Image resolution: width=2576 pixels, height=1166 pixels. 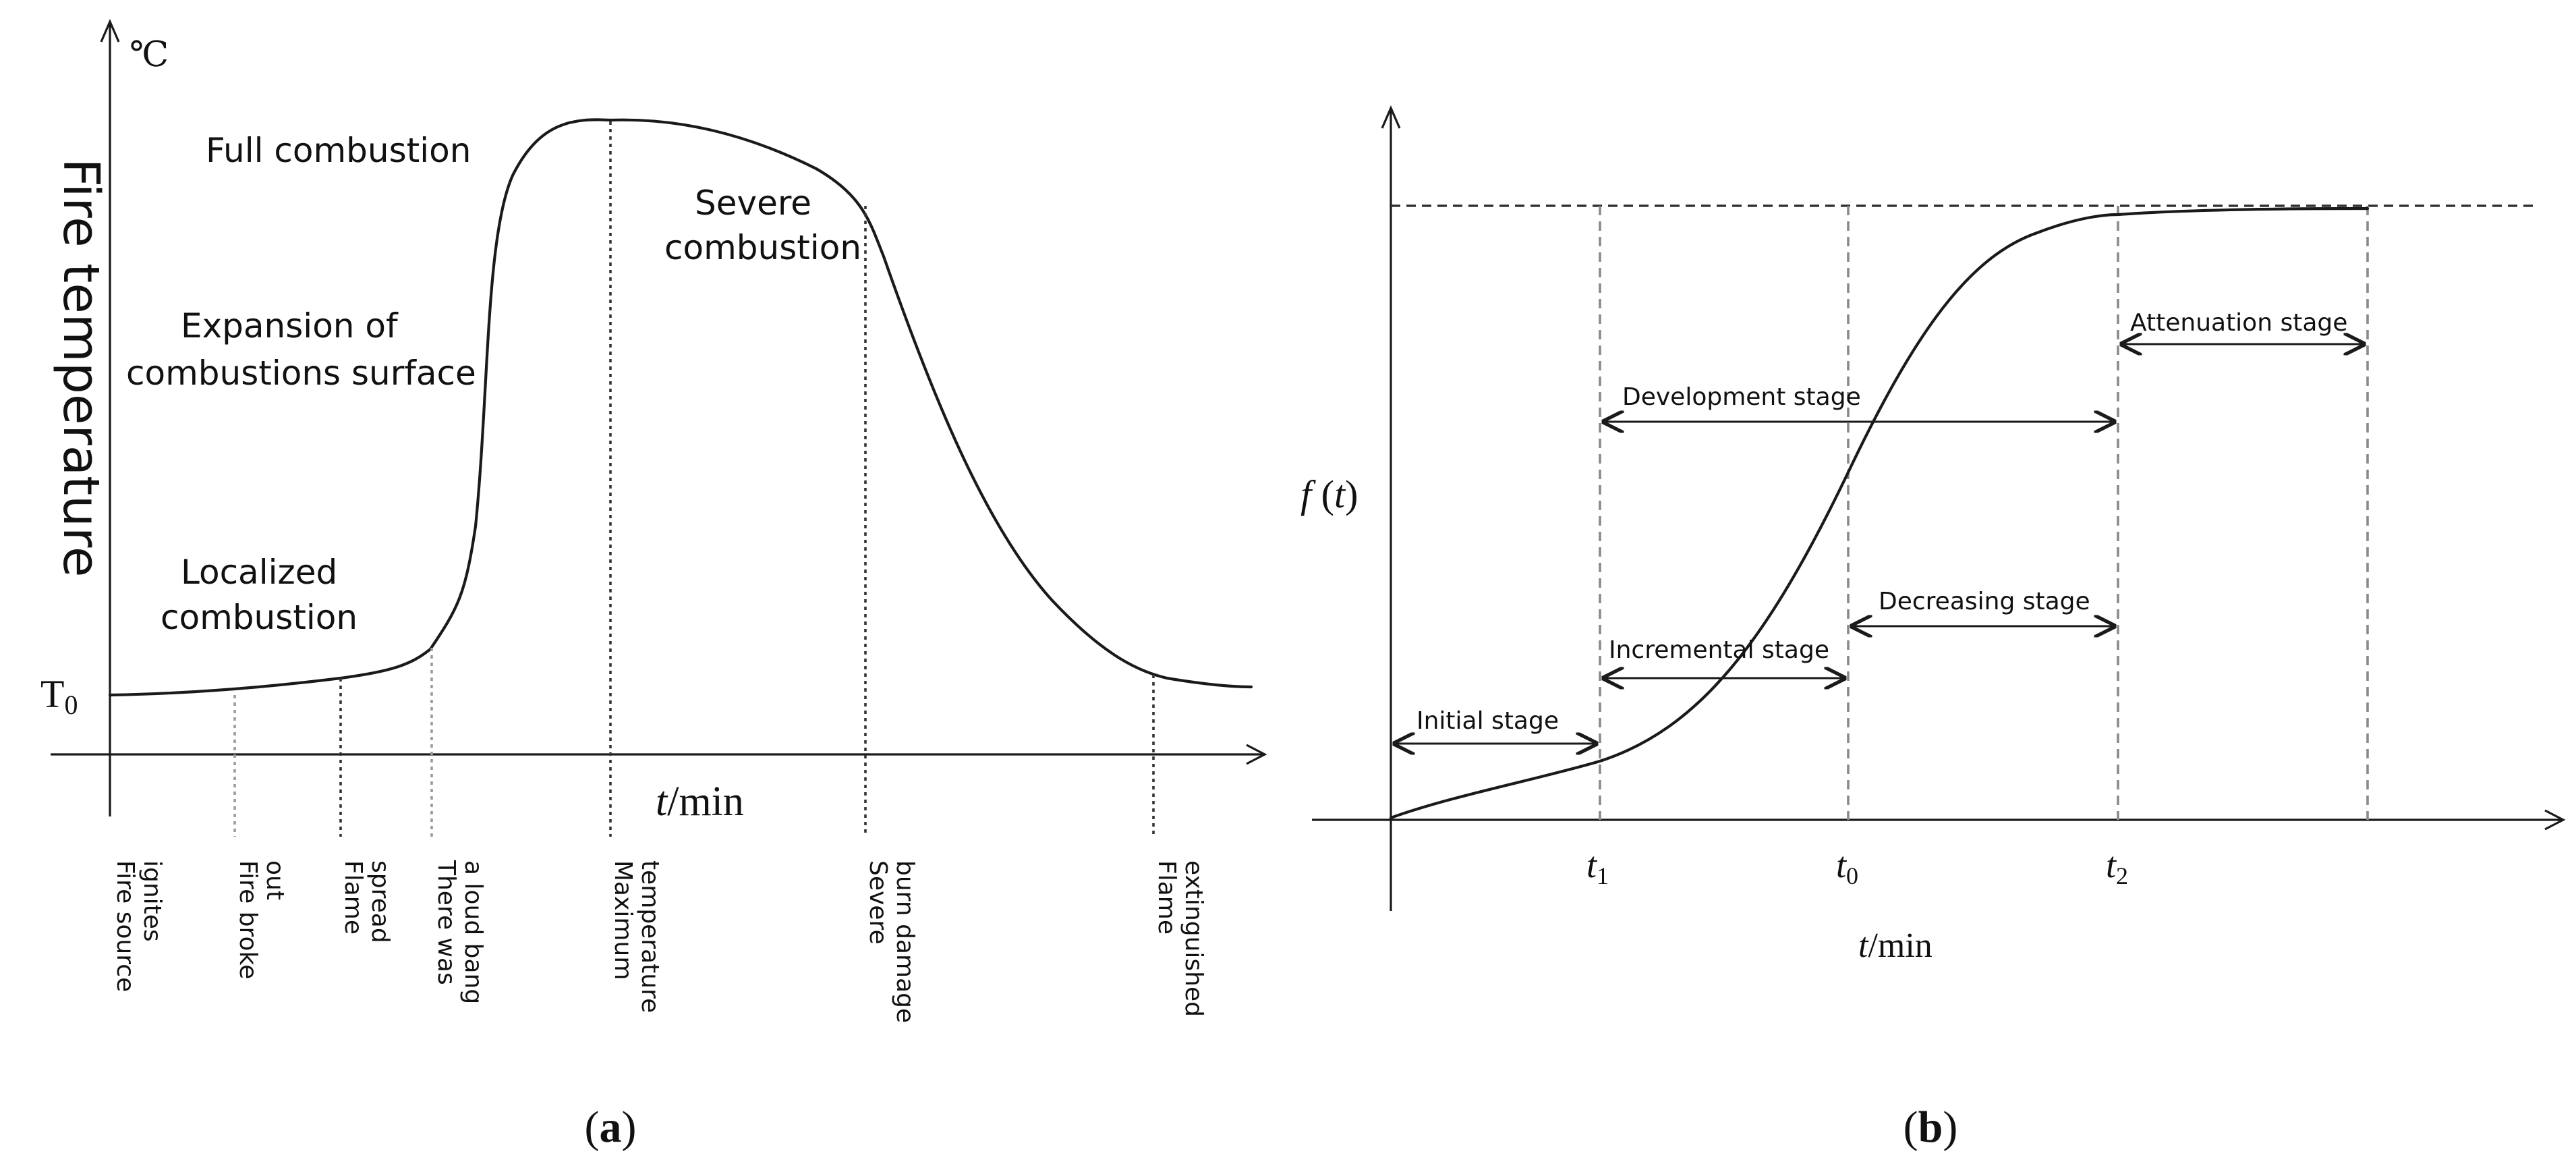 What do you see at coordinates (1256, 754) in the screenshot?
I see `panel-a-x-axis-arrowhead` at bounding box center [1256, 754].